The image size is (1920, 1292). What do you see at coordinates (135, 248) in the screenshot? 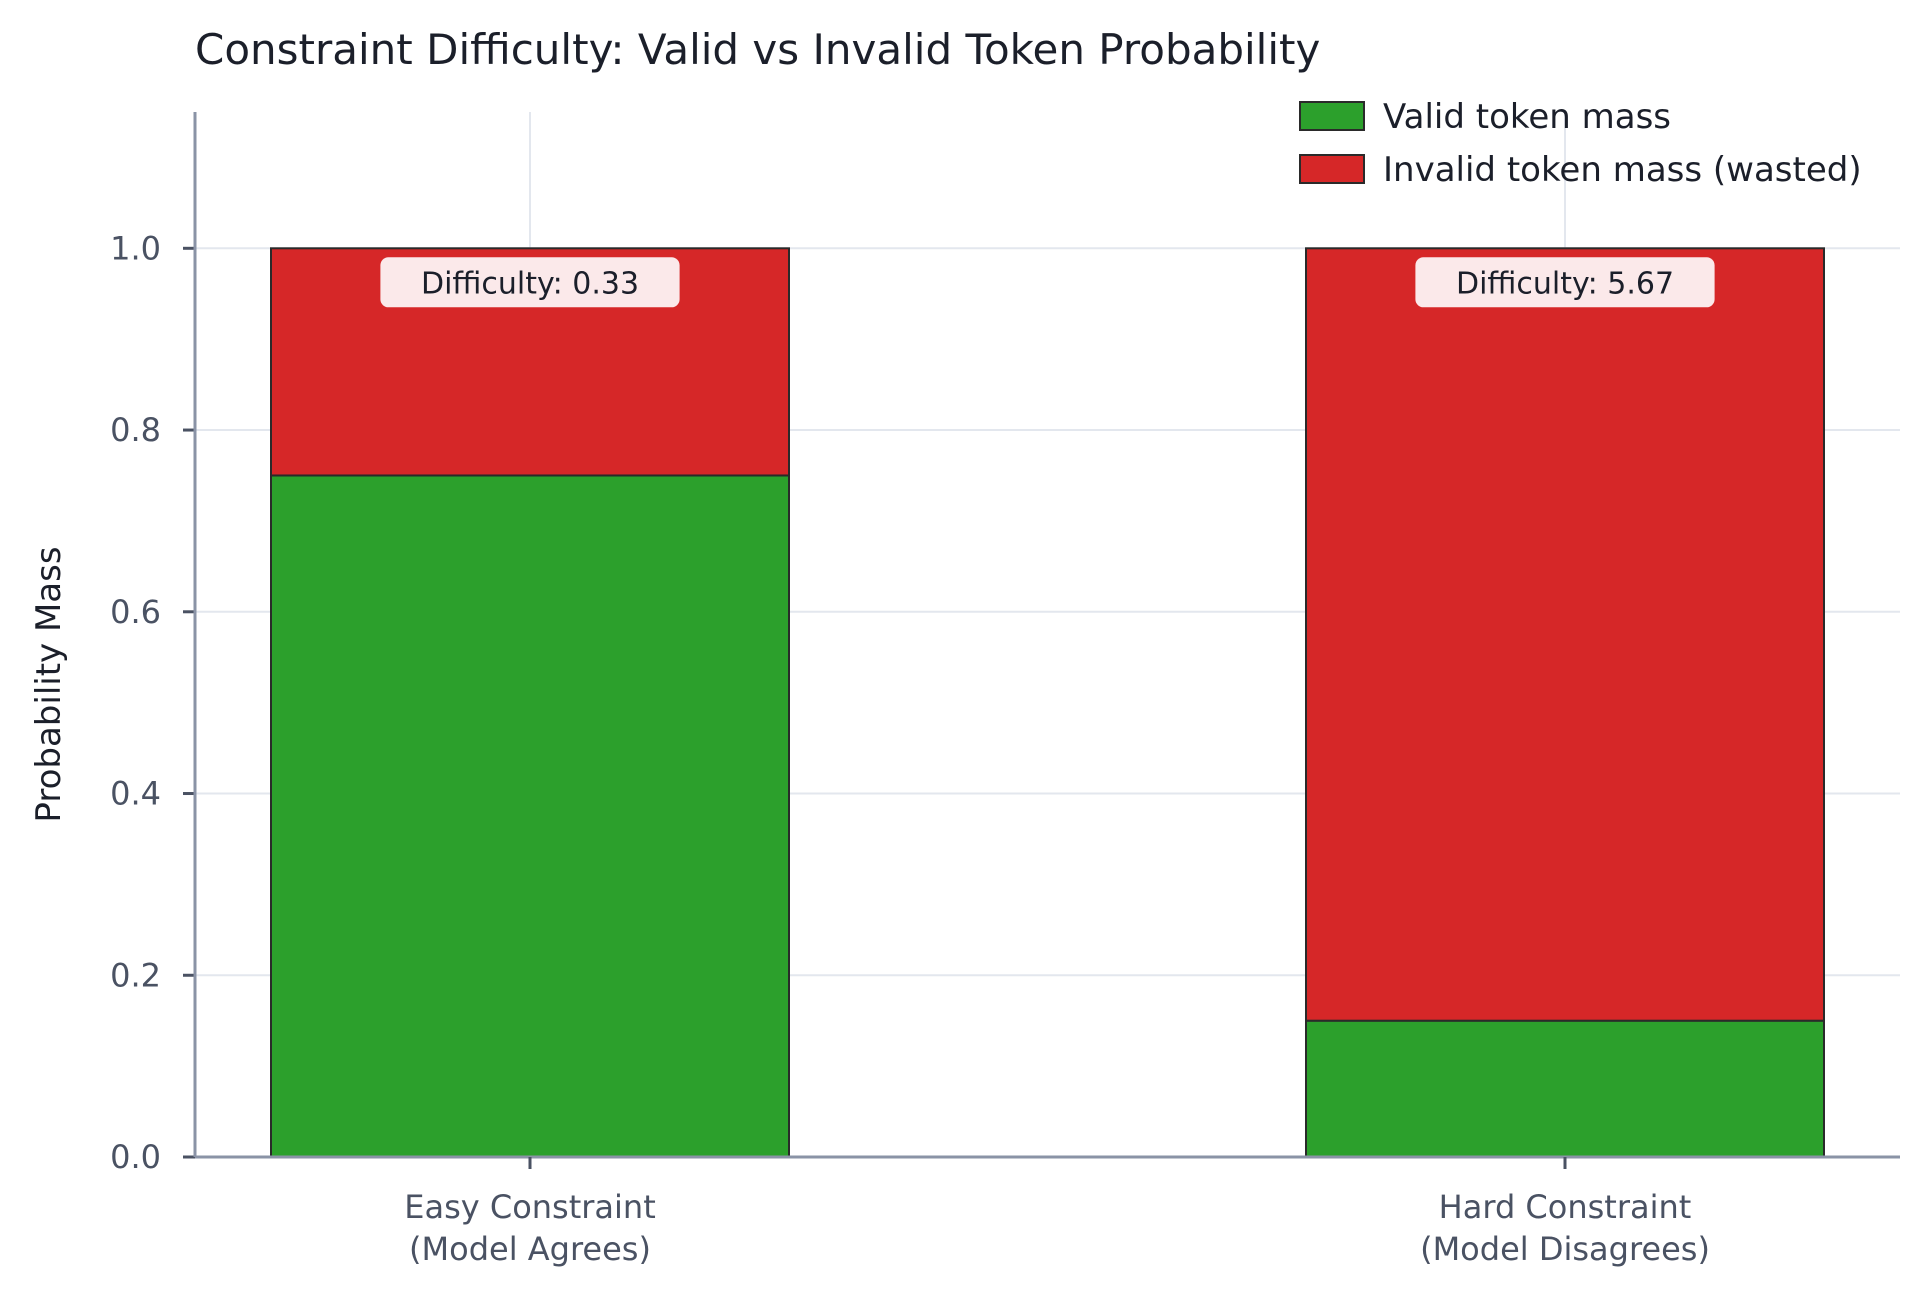
I see `y-tick-label: 1.0` at bounding box center [135, 248].